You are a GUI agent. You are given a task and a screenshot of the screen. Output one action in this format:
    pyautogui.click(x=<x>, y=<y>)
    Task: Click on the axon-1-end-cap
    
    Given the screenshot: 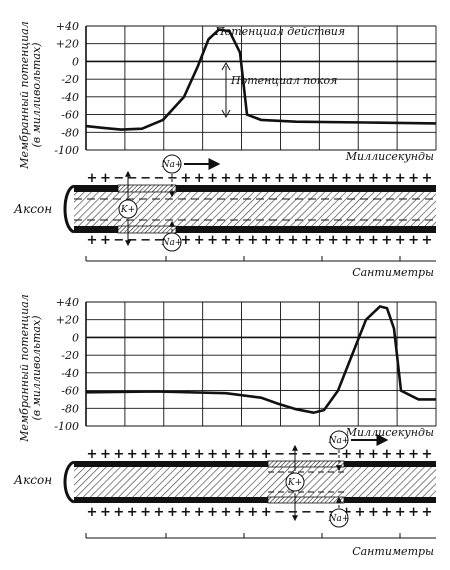 What is the action you would take?
    pyautogui.click(x=69, y=209)
    